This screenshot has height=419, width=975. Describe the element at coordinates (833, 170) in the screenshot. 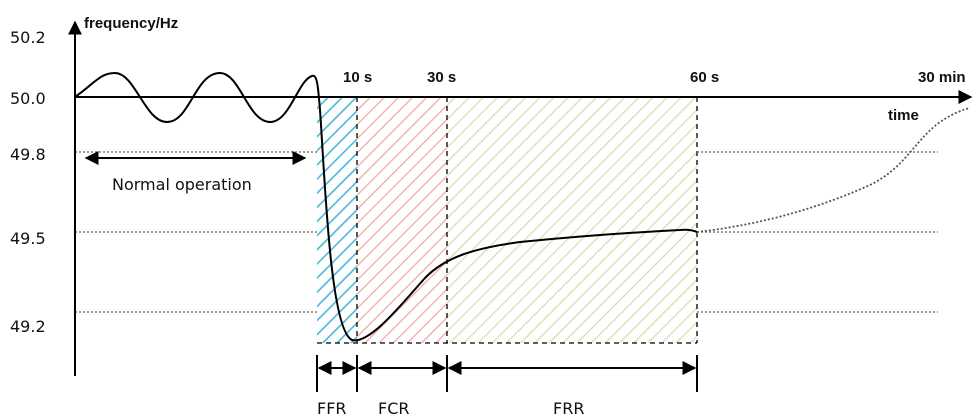

I see `frequency-curve-projection` at that location.